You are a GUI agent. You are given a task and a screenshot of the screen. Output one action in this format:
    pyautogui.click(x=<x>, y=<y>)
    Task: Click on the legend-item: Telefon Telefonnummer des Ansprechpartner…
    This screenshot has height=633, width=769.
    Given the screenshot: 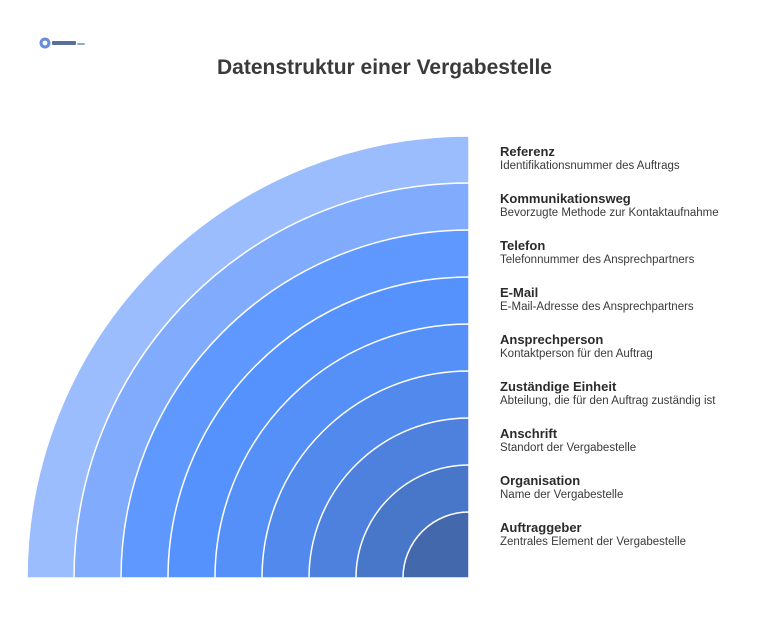 What is the action you would take?
    pyautogui.click(x=630, y=252)
    